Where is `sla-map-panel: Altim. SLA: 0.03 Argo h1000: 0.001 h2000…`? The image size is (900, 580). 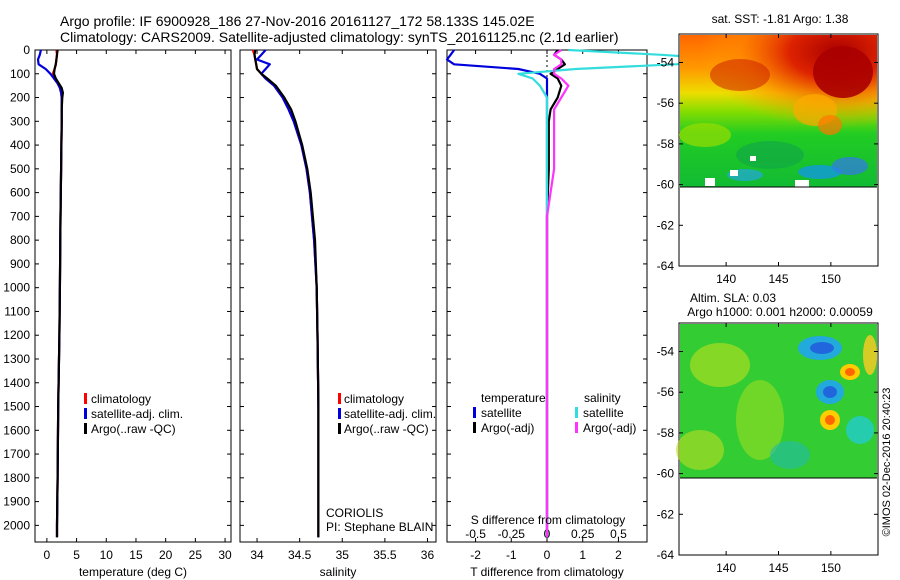
sla-map-panel: Altim. SLA: 0.03 Argo h1000: 0.001 h2000… is located at coordinates (768, 433).